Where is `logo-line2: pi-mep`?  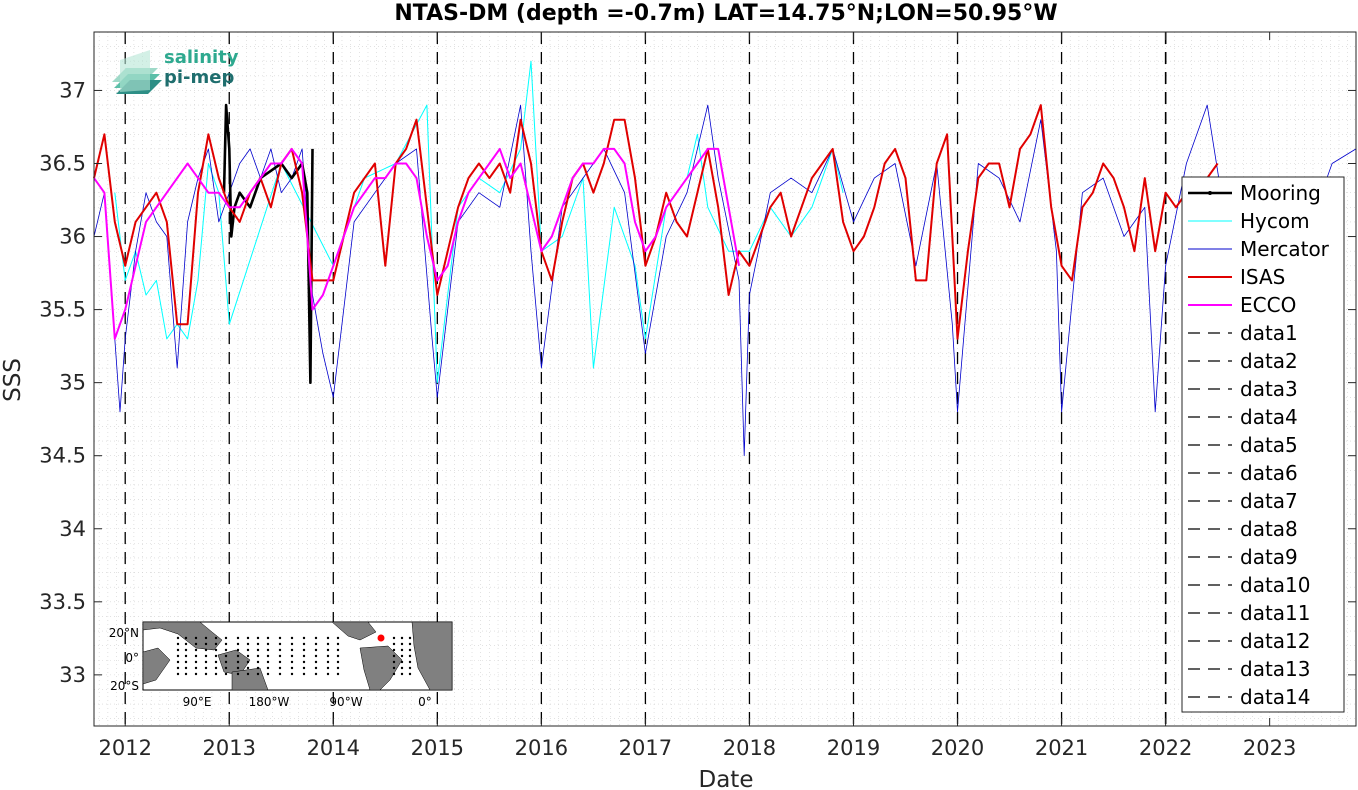
logo-line2: pi-mep is located at coordinates (199, 77).